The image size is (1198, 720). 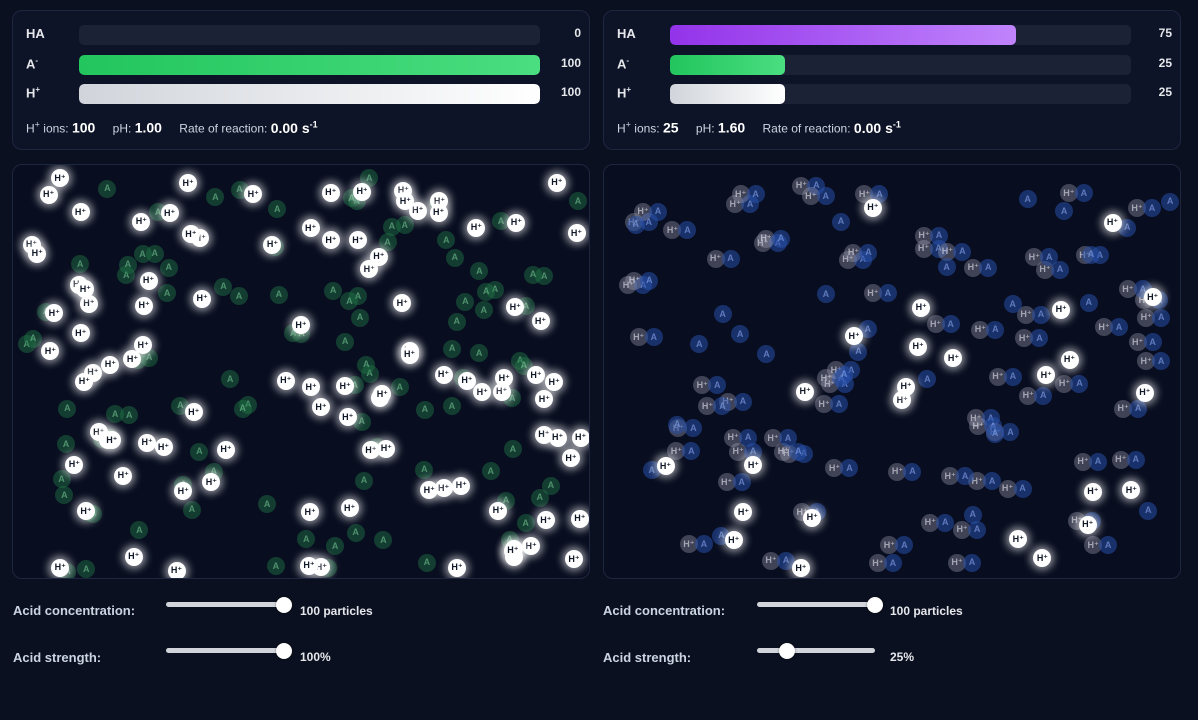 I want to click on a-bar-row: A- 100, so click(x=303, y=65).